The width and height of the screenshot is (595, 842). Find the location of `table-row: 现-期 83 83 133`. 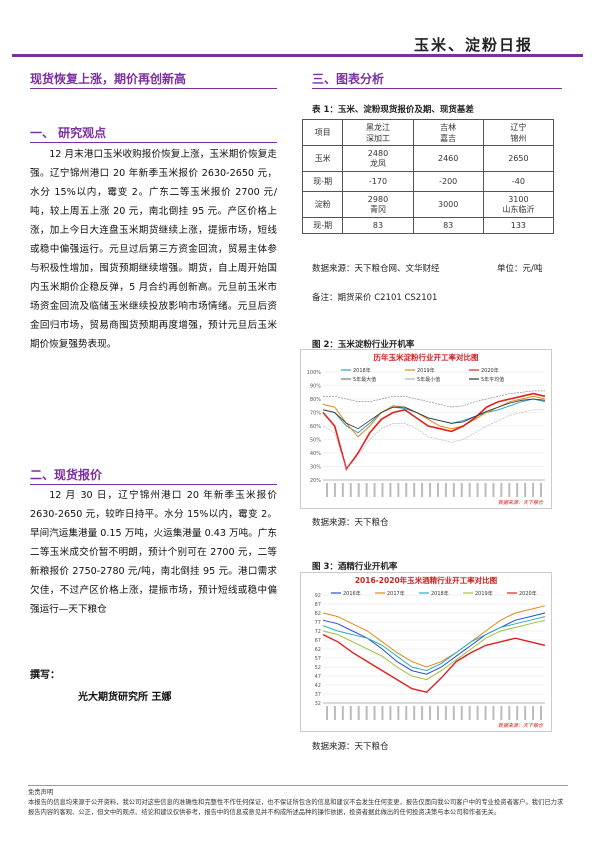

table-row: 现-期 83 83 133 is located at coordinates (428, 225).